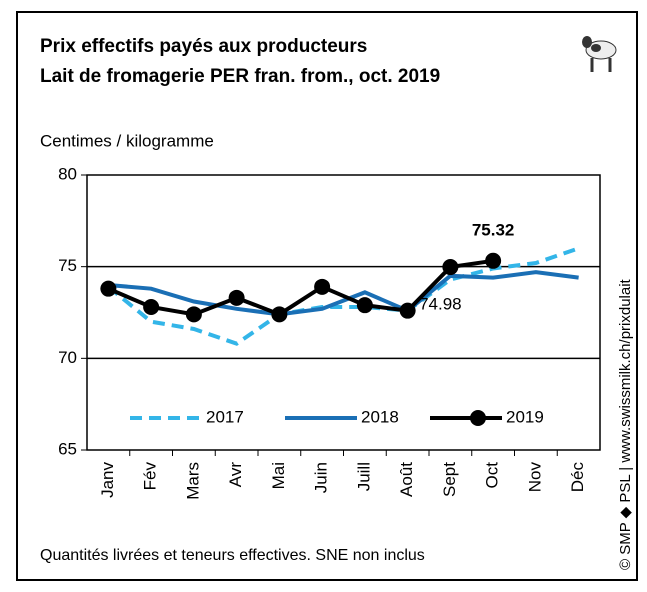  I want to click on x-tick-label: Mars, so click(192, 481).